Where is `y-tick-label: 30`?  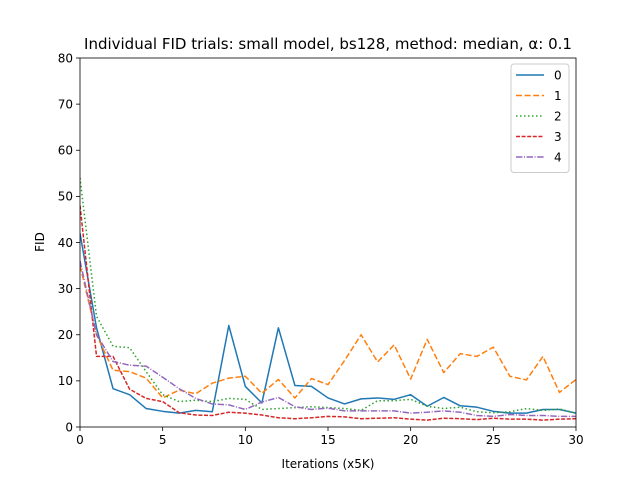
y-tick-label: 30 is located at coordinates (65, 289).